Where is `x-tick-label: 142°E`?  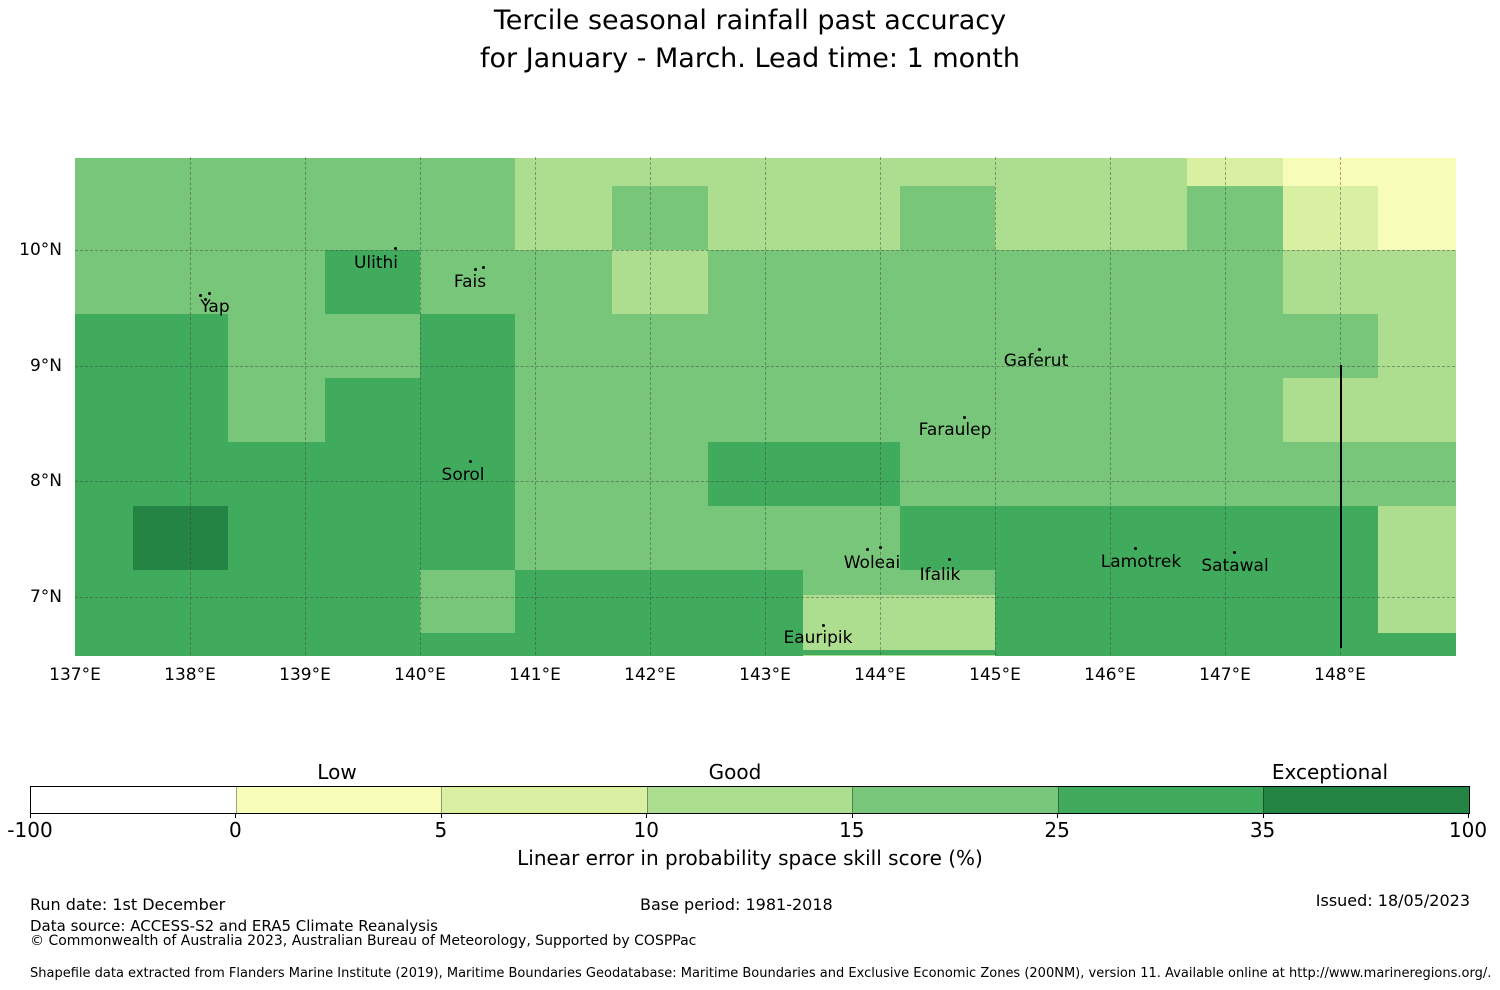 x-tick-label: 142°E is located at coordinates (650, 675).